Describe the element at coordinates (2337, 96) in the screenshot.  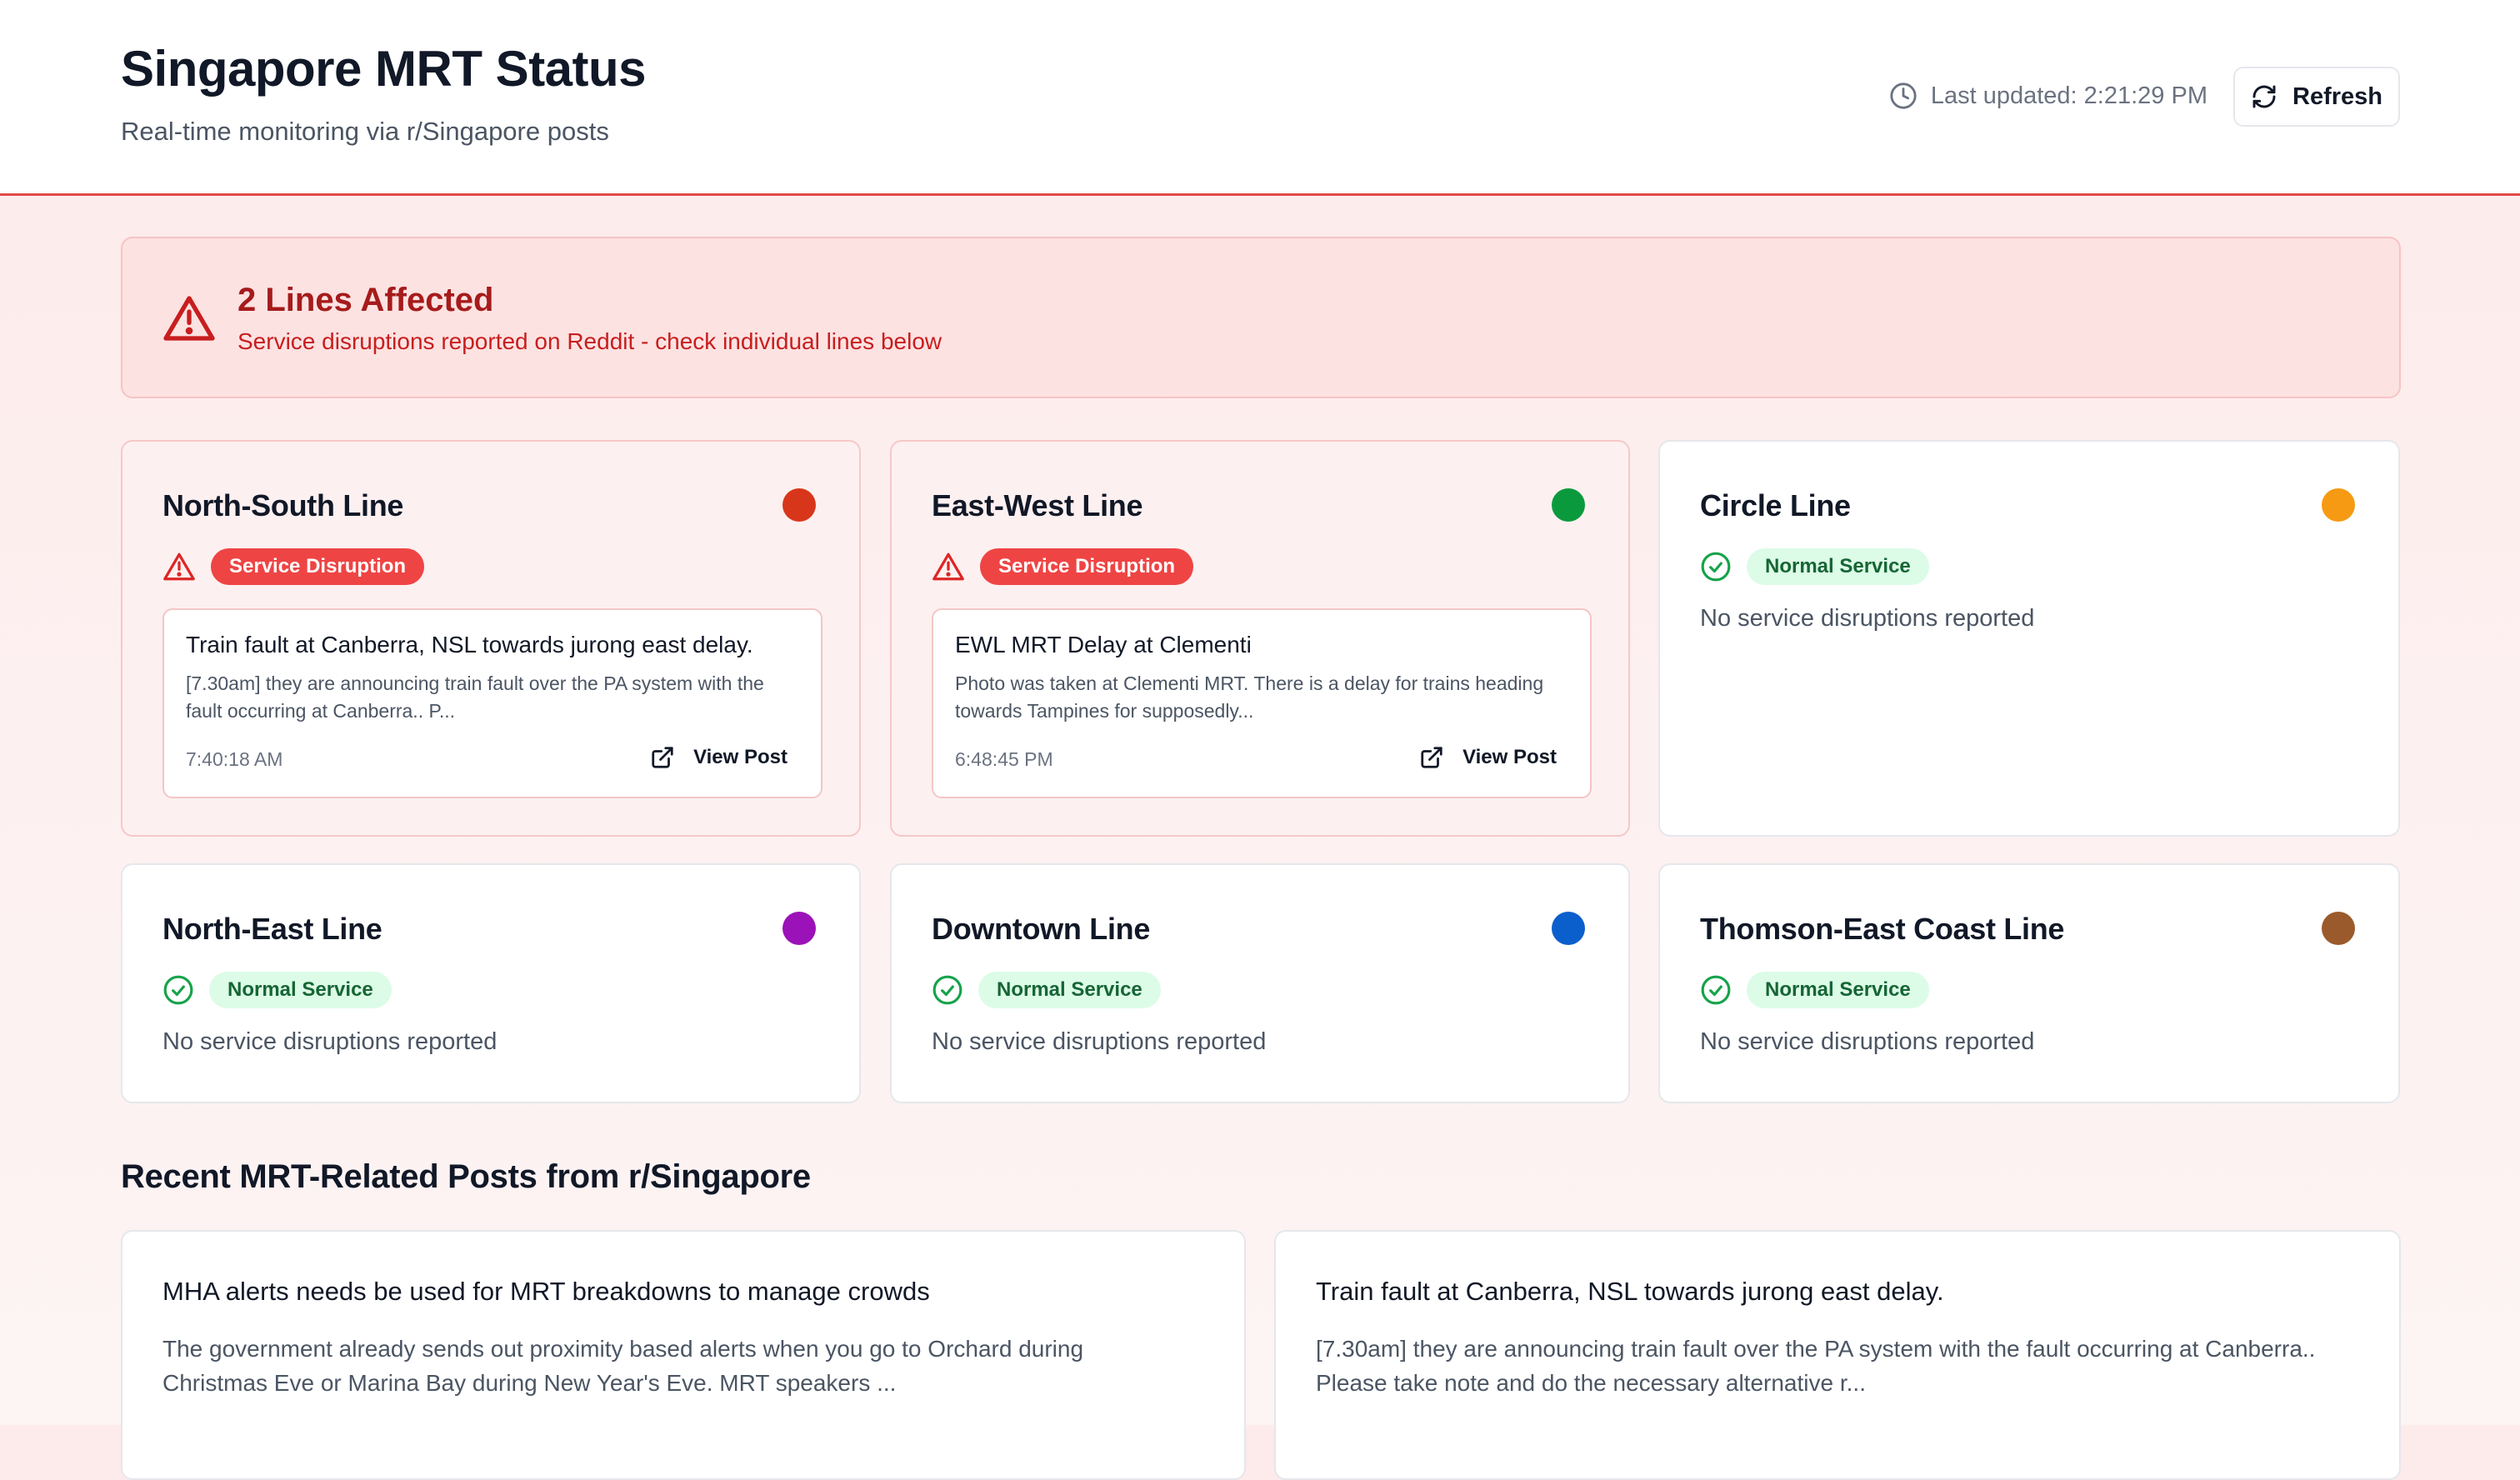
I see `refresh-label: Refresh` at that location.